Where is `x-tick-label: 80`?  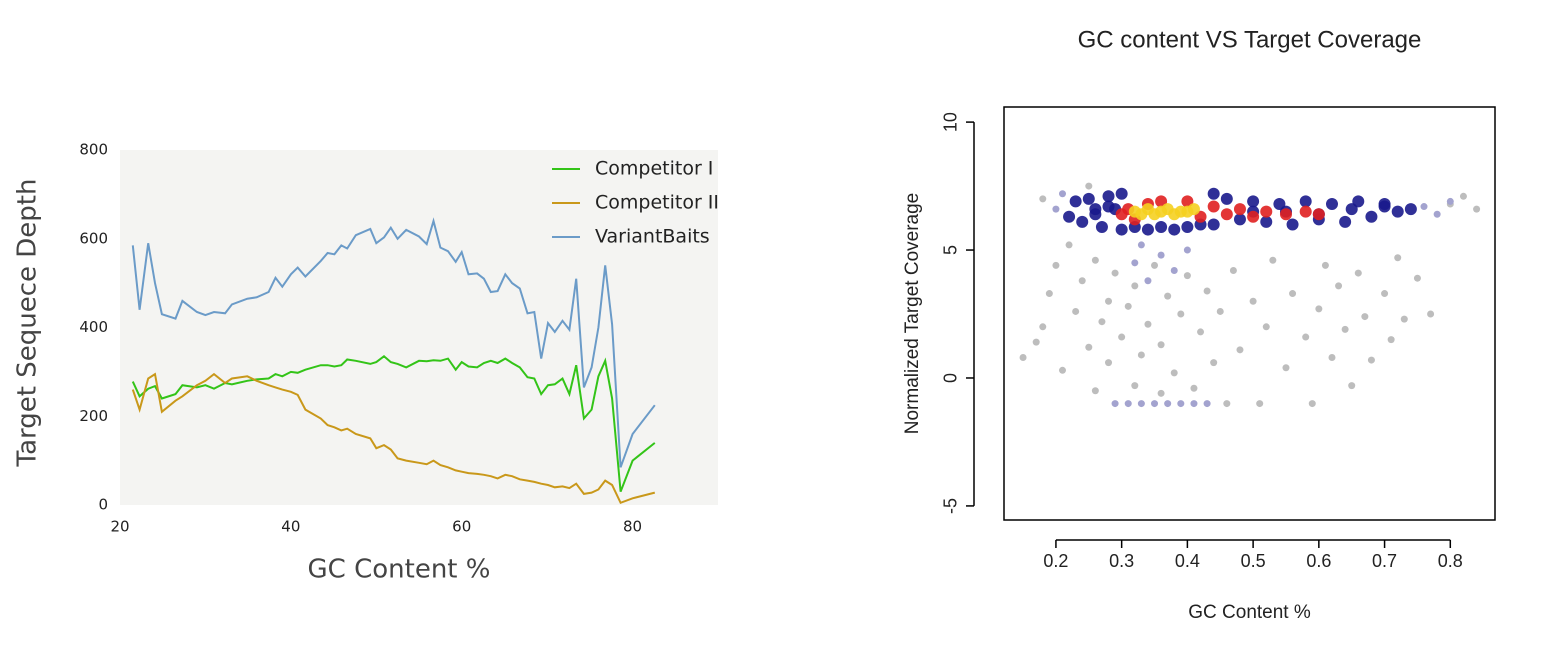 x-tick-label: 80 is located at coordinates (632, 527).